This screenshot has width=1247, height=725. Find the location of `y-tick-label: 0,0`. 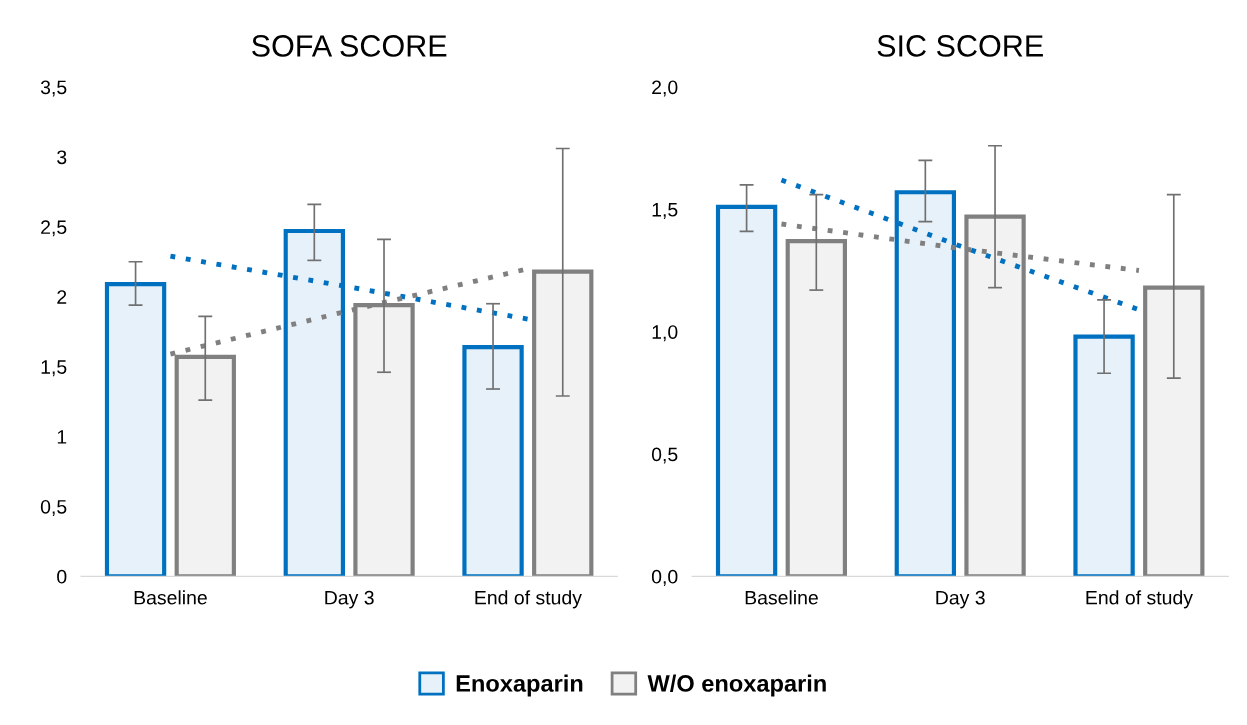

y-tick-label: 0,0 is located at coordinates (664, 577).